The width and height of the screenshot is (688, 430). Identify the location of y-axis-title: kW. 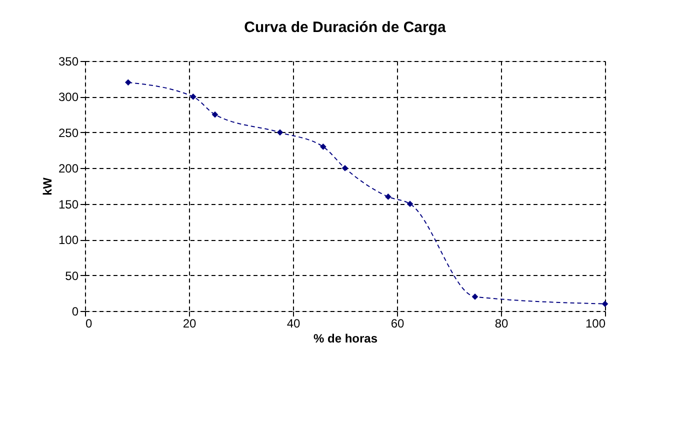
(47, 186).